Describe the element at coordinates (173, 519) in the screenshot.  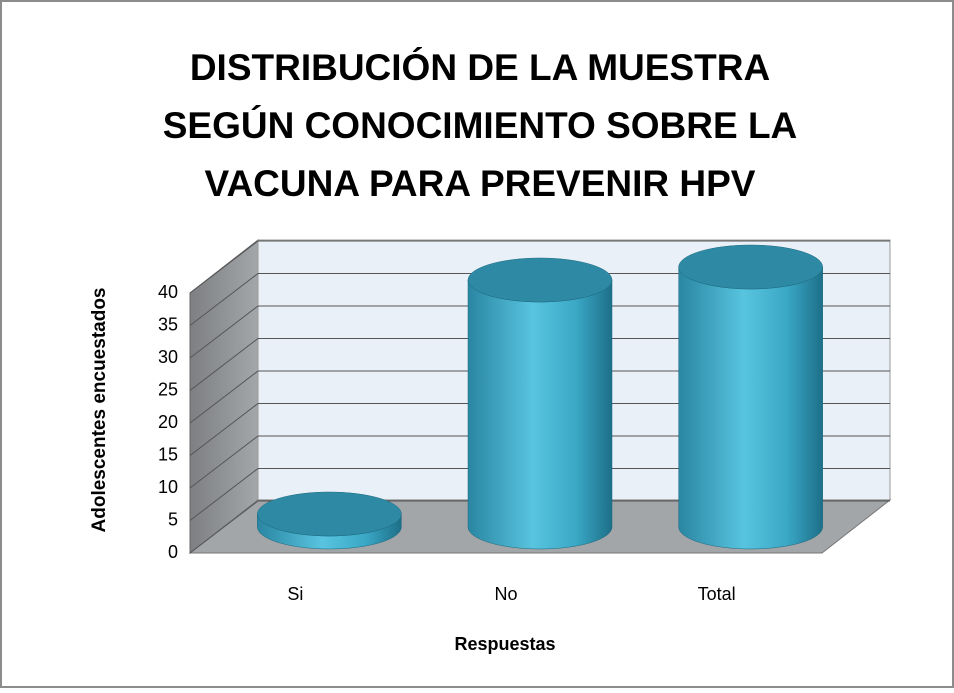
I see `y-tick-label: 5` at that location.